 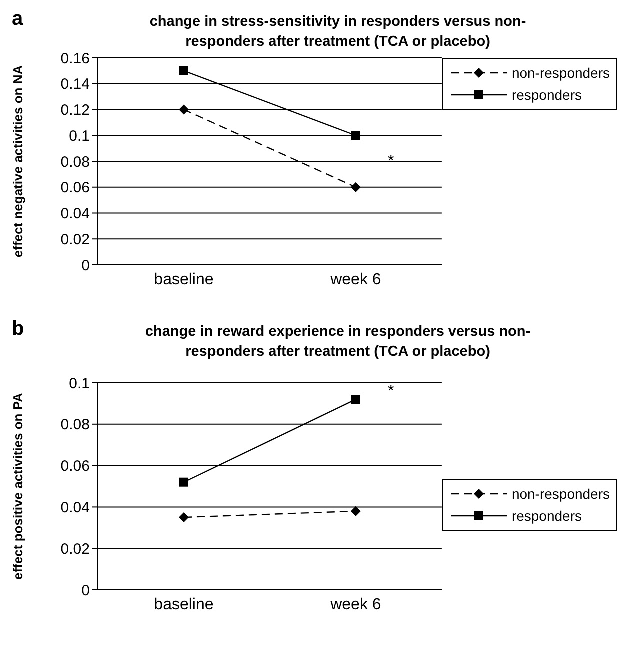 What do you see at coordinates (18, 161) in the screenshot?
I see `y-axis-title: effect negative activities on NA` at bounding box center [18, 161].